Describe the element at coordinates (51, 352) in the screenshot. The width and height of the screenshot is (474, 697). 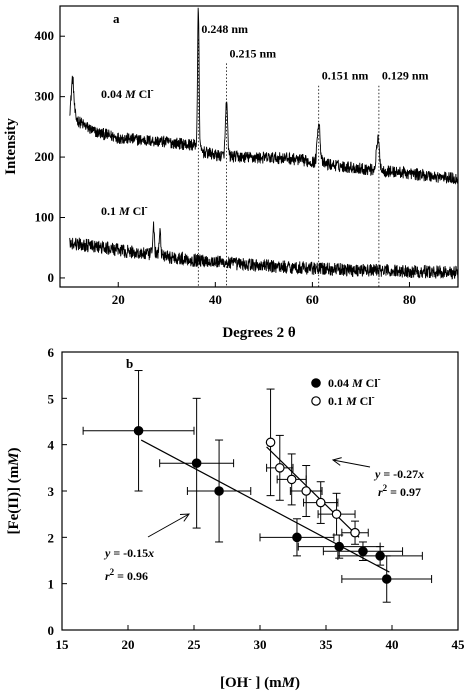
I see `b-ytick-label-6: 6` at that location.